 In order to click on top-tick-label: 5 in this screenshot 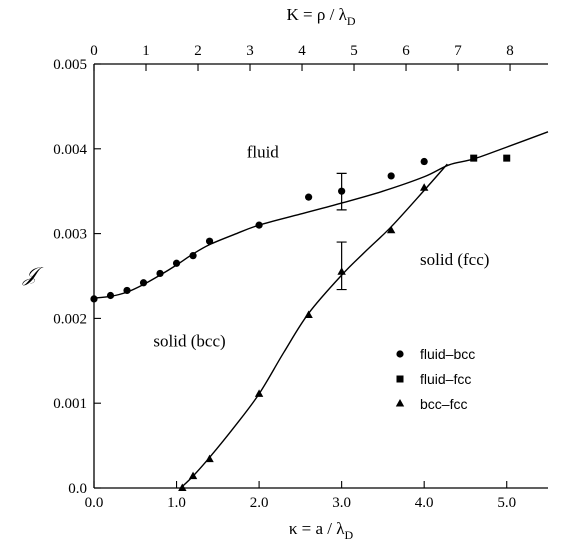, I will do `click(354, 51)`.